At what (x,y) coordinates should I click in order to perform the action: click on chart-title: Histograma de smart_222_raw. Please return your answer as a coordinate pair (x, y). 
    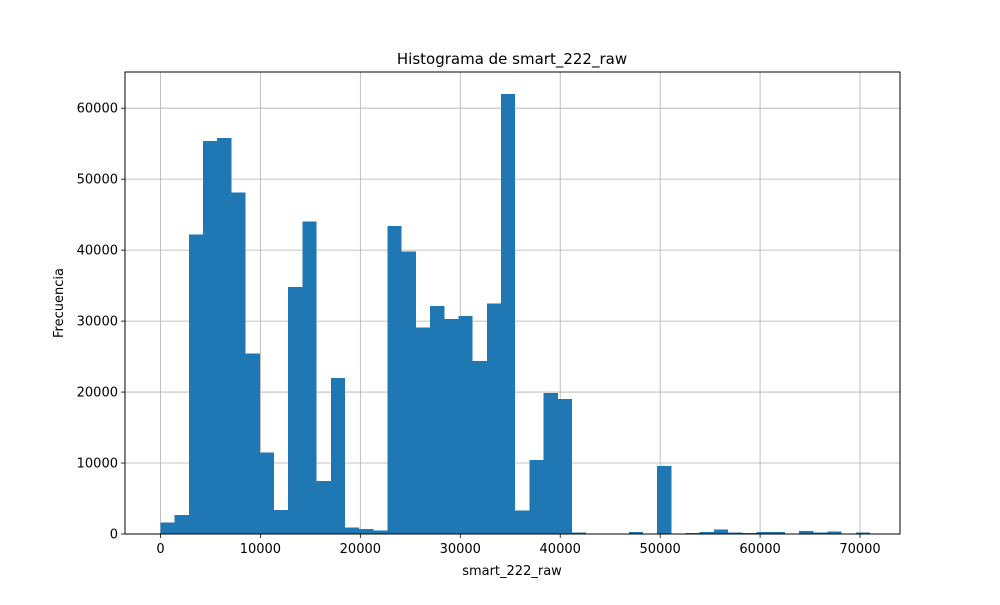
    Looking at the image, I should click on (512, 59).